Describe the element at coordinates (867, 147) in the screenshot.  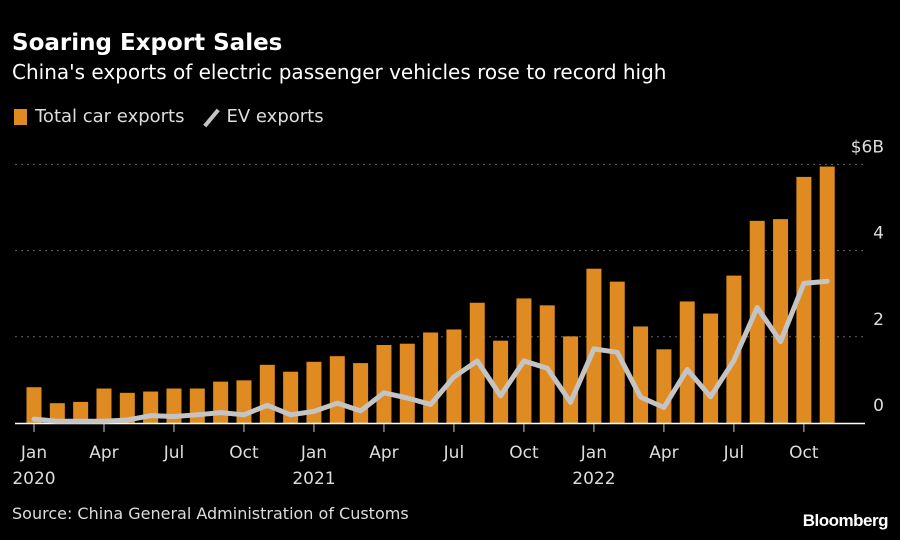
I see `y-tick-label: $6B` at that location.